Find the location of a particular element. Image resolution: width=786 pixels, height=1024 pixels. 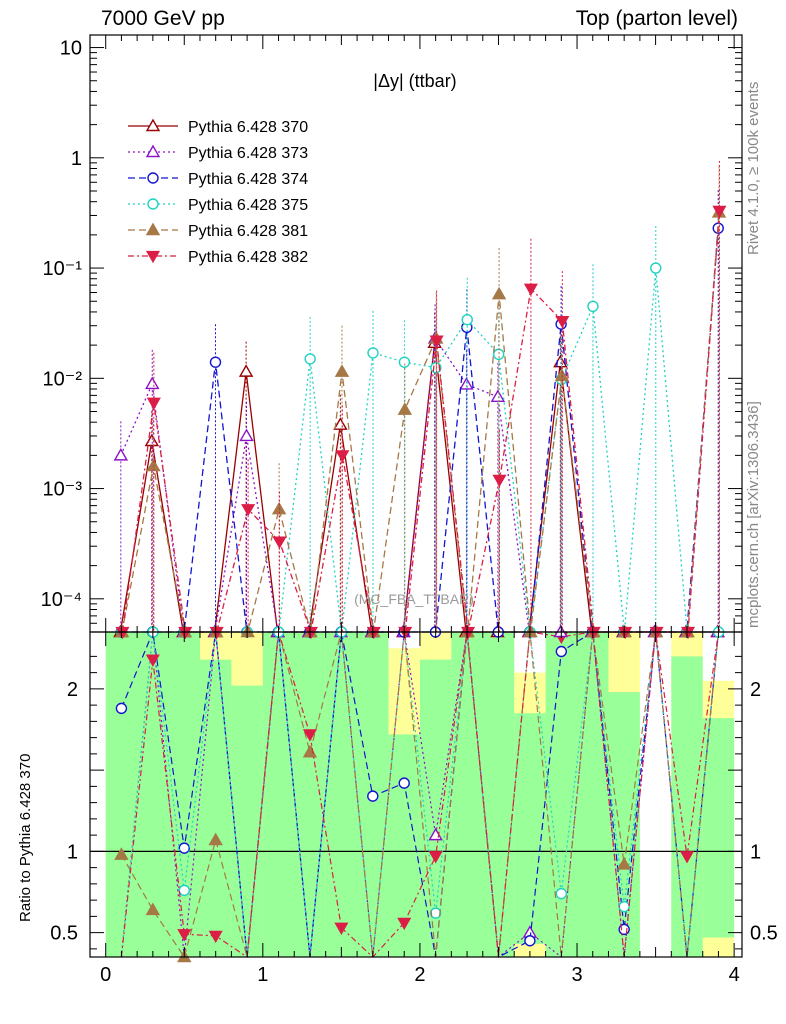

ratio-y-tick-label: 0.5 is located at coordinates (64, 934).